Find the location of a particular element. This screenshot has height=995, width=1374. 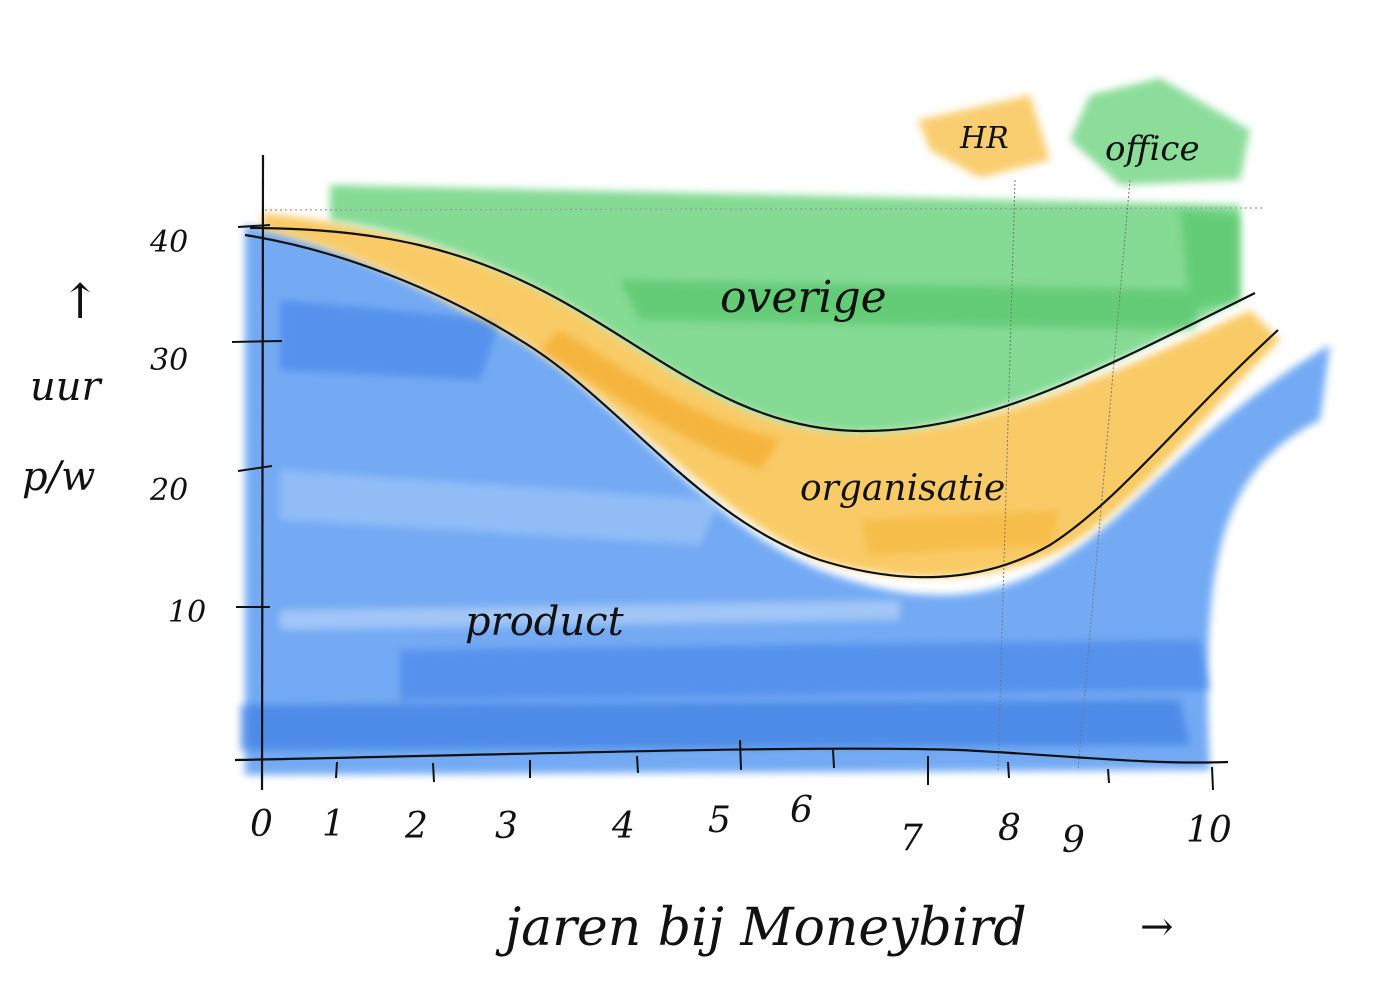

svg-text: 0 is located at coordinates (261, 824).